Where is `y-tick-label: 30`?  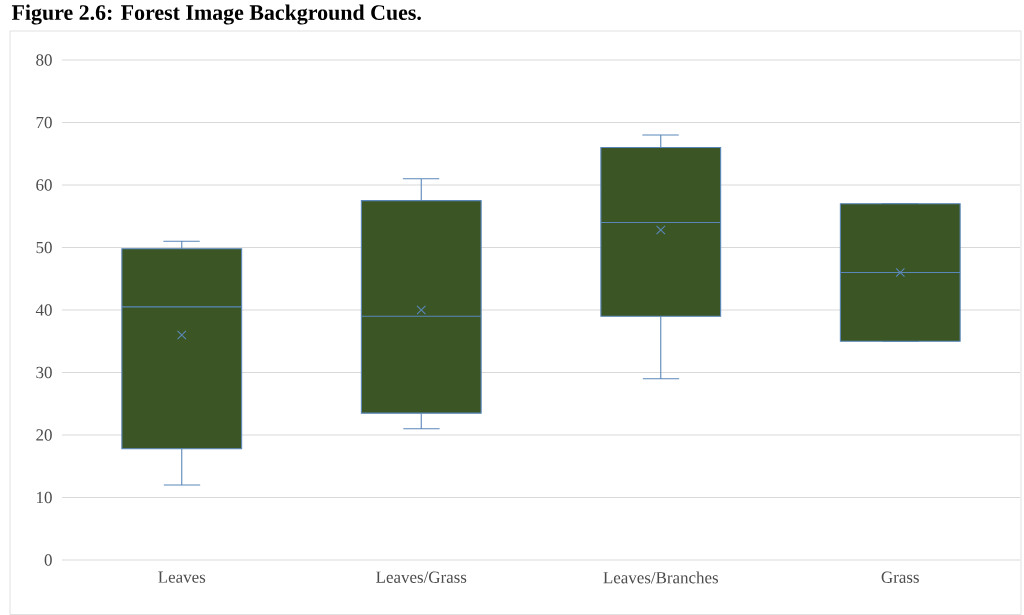 y-tick-label: 30 is located at coordinates (44, 372).